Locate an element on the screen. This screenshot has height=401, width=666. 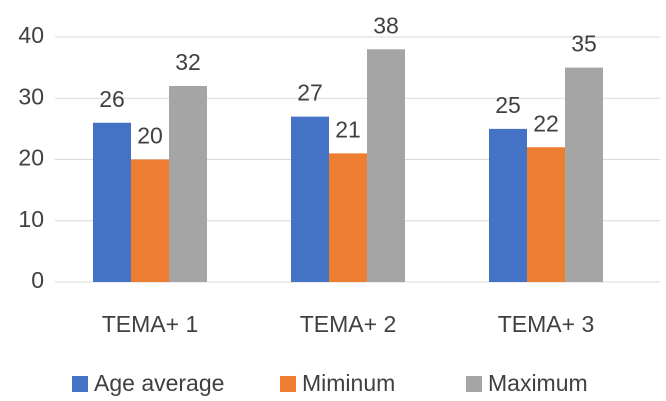
y-tick-label: 0 is located at coordinates (37, 280).